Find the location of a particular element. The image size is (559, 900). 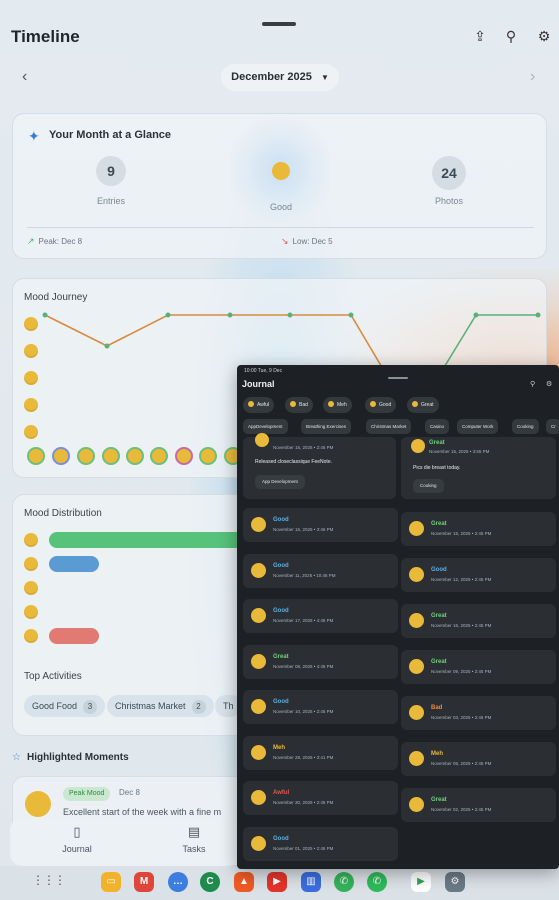

mood-filter-bad: Bad is located at coordinates (299, 405).